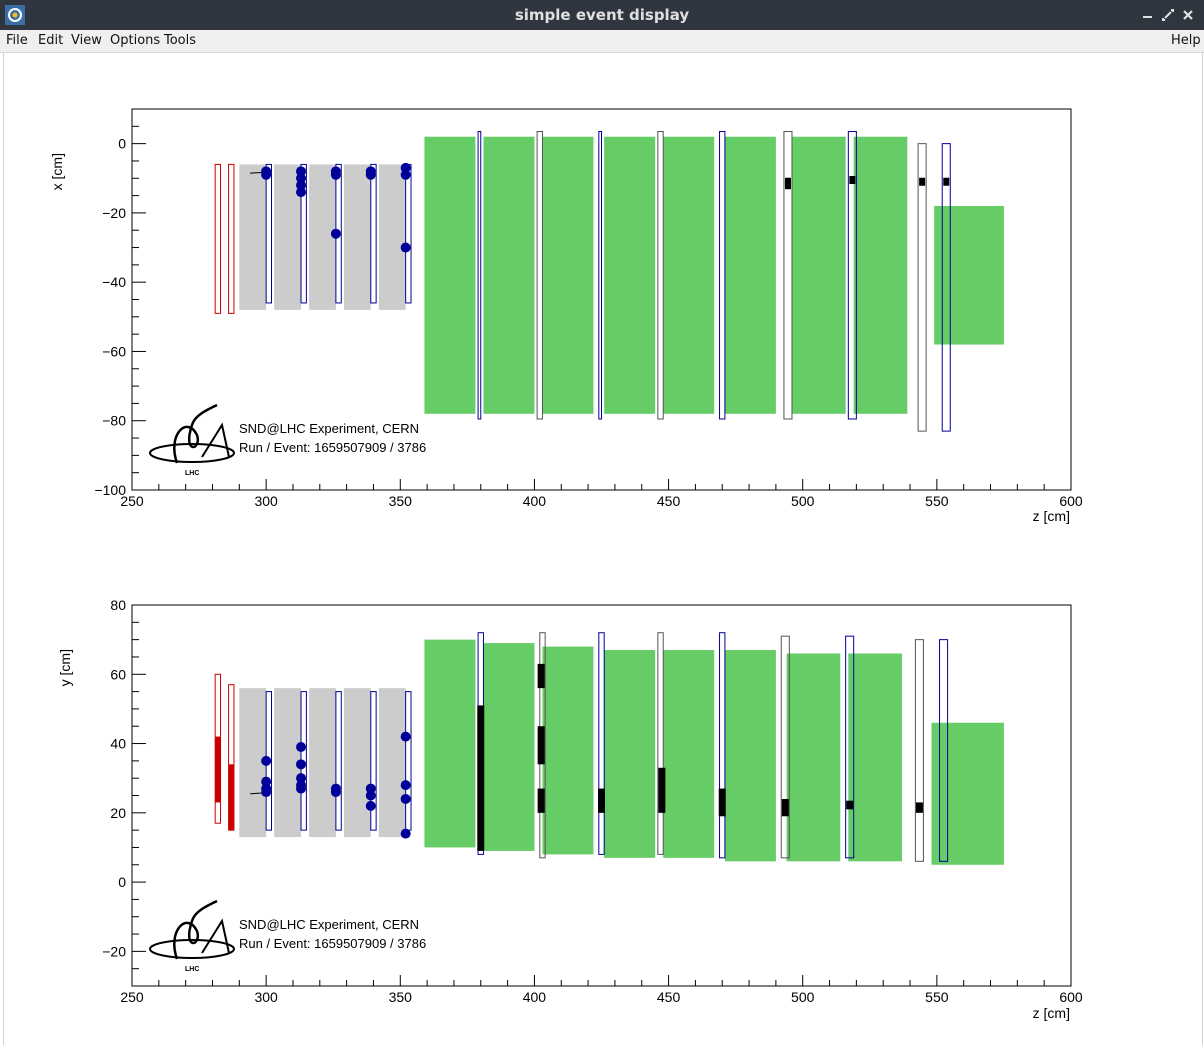  I want to click on maximize-icon, so click(1168, 15).